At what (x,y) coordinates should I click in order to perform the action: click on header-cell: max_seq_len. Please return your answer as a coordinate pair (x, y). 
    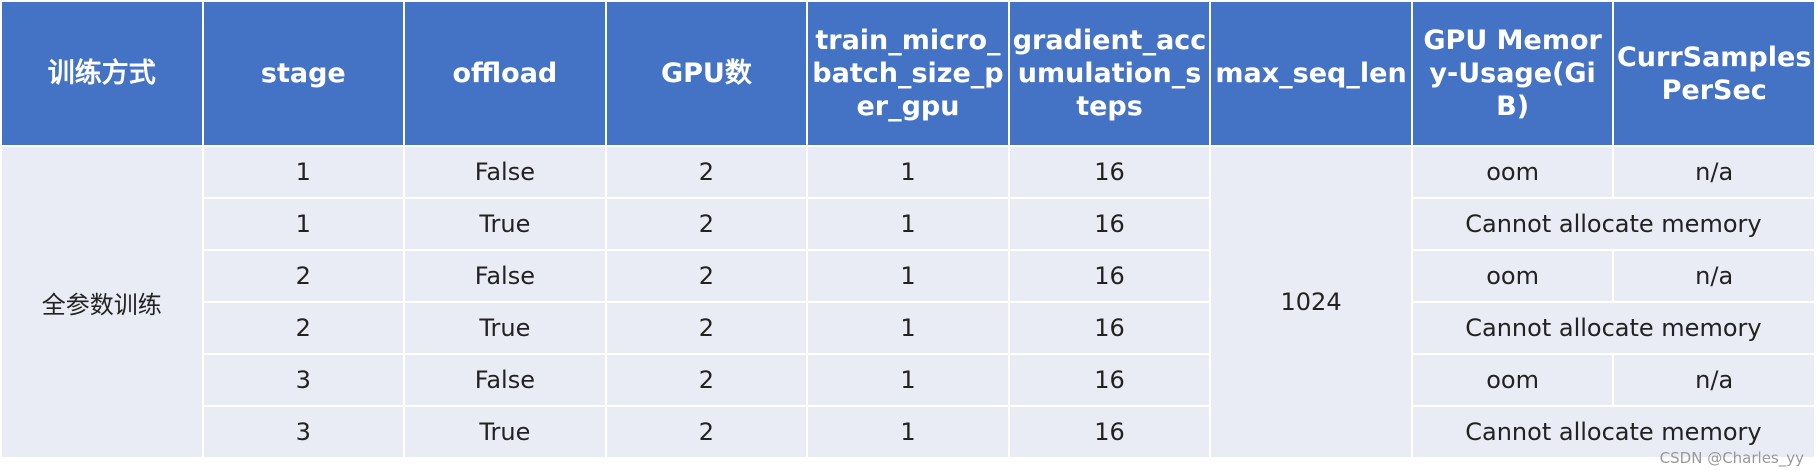
    Looking at the image, I should click on (1311, 73).